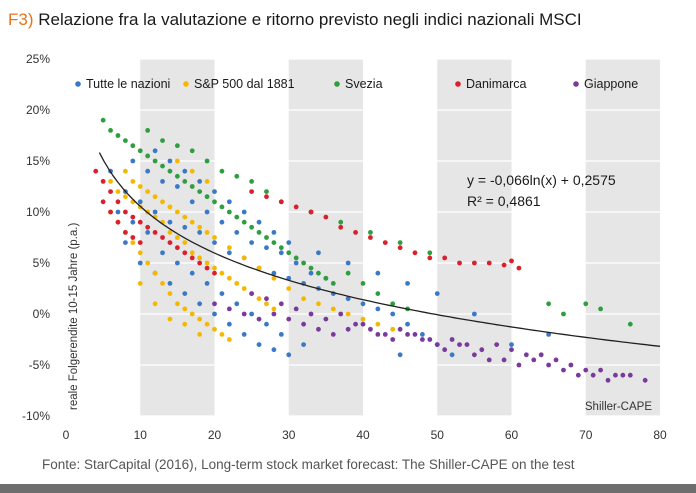  I want to click on y-tick-label: 0%, so click(42, 314).